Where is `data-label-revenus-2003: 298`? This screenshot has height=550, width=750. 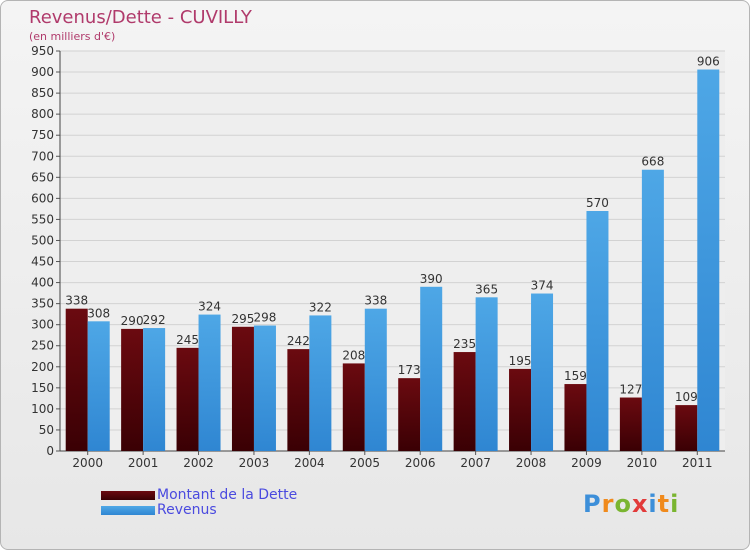
data-label-revenus-2003: 298 is located at coordinates (265, 318).